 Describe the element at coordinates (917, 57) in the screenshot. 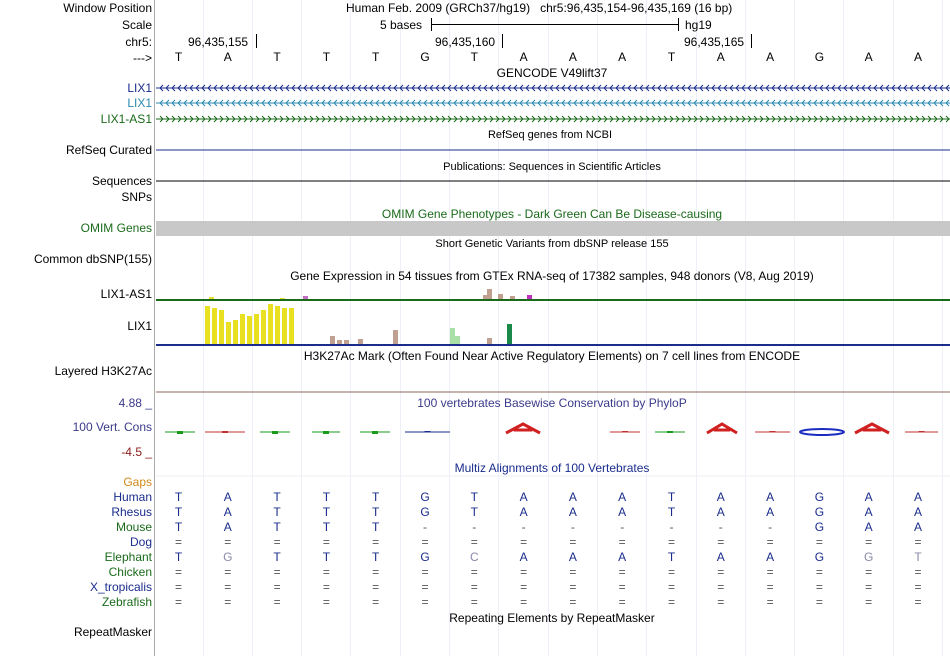

I see `reference-base: A` at that location.